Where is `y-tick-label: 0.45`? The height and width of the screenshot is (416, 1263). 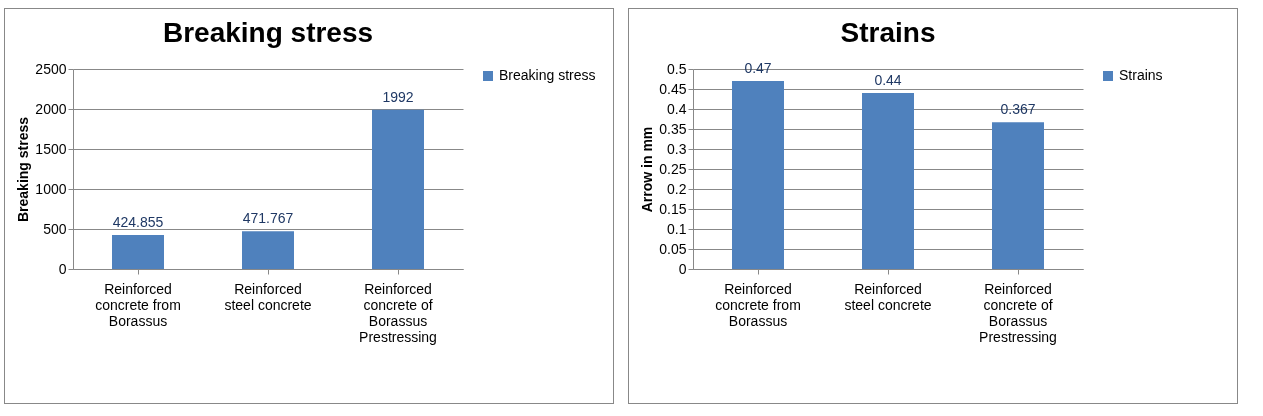
y-tick-label: 0.45 is located at coordinates (673, 88).